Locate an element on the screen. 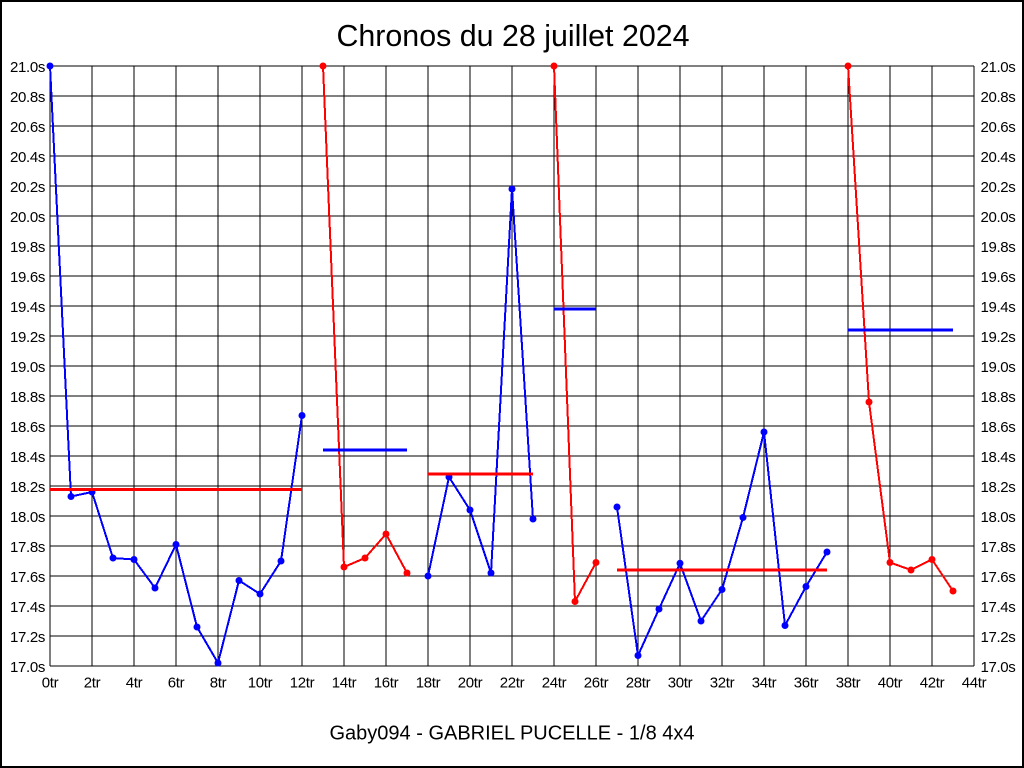  svg-text: 0tr is located at coordinates (50, 683).